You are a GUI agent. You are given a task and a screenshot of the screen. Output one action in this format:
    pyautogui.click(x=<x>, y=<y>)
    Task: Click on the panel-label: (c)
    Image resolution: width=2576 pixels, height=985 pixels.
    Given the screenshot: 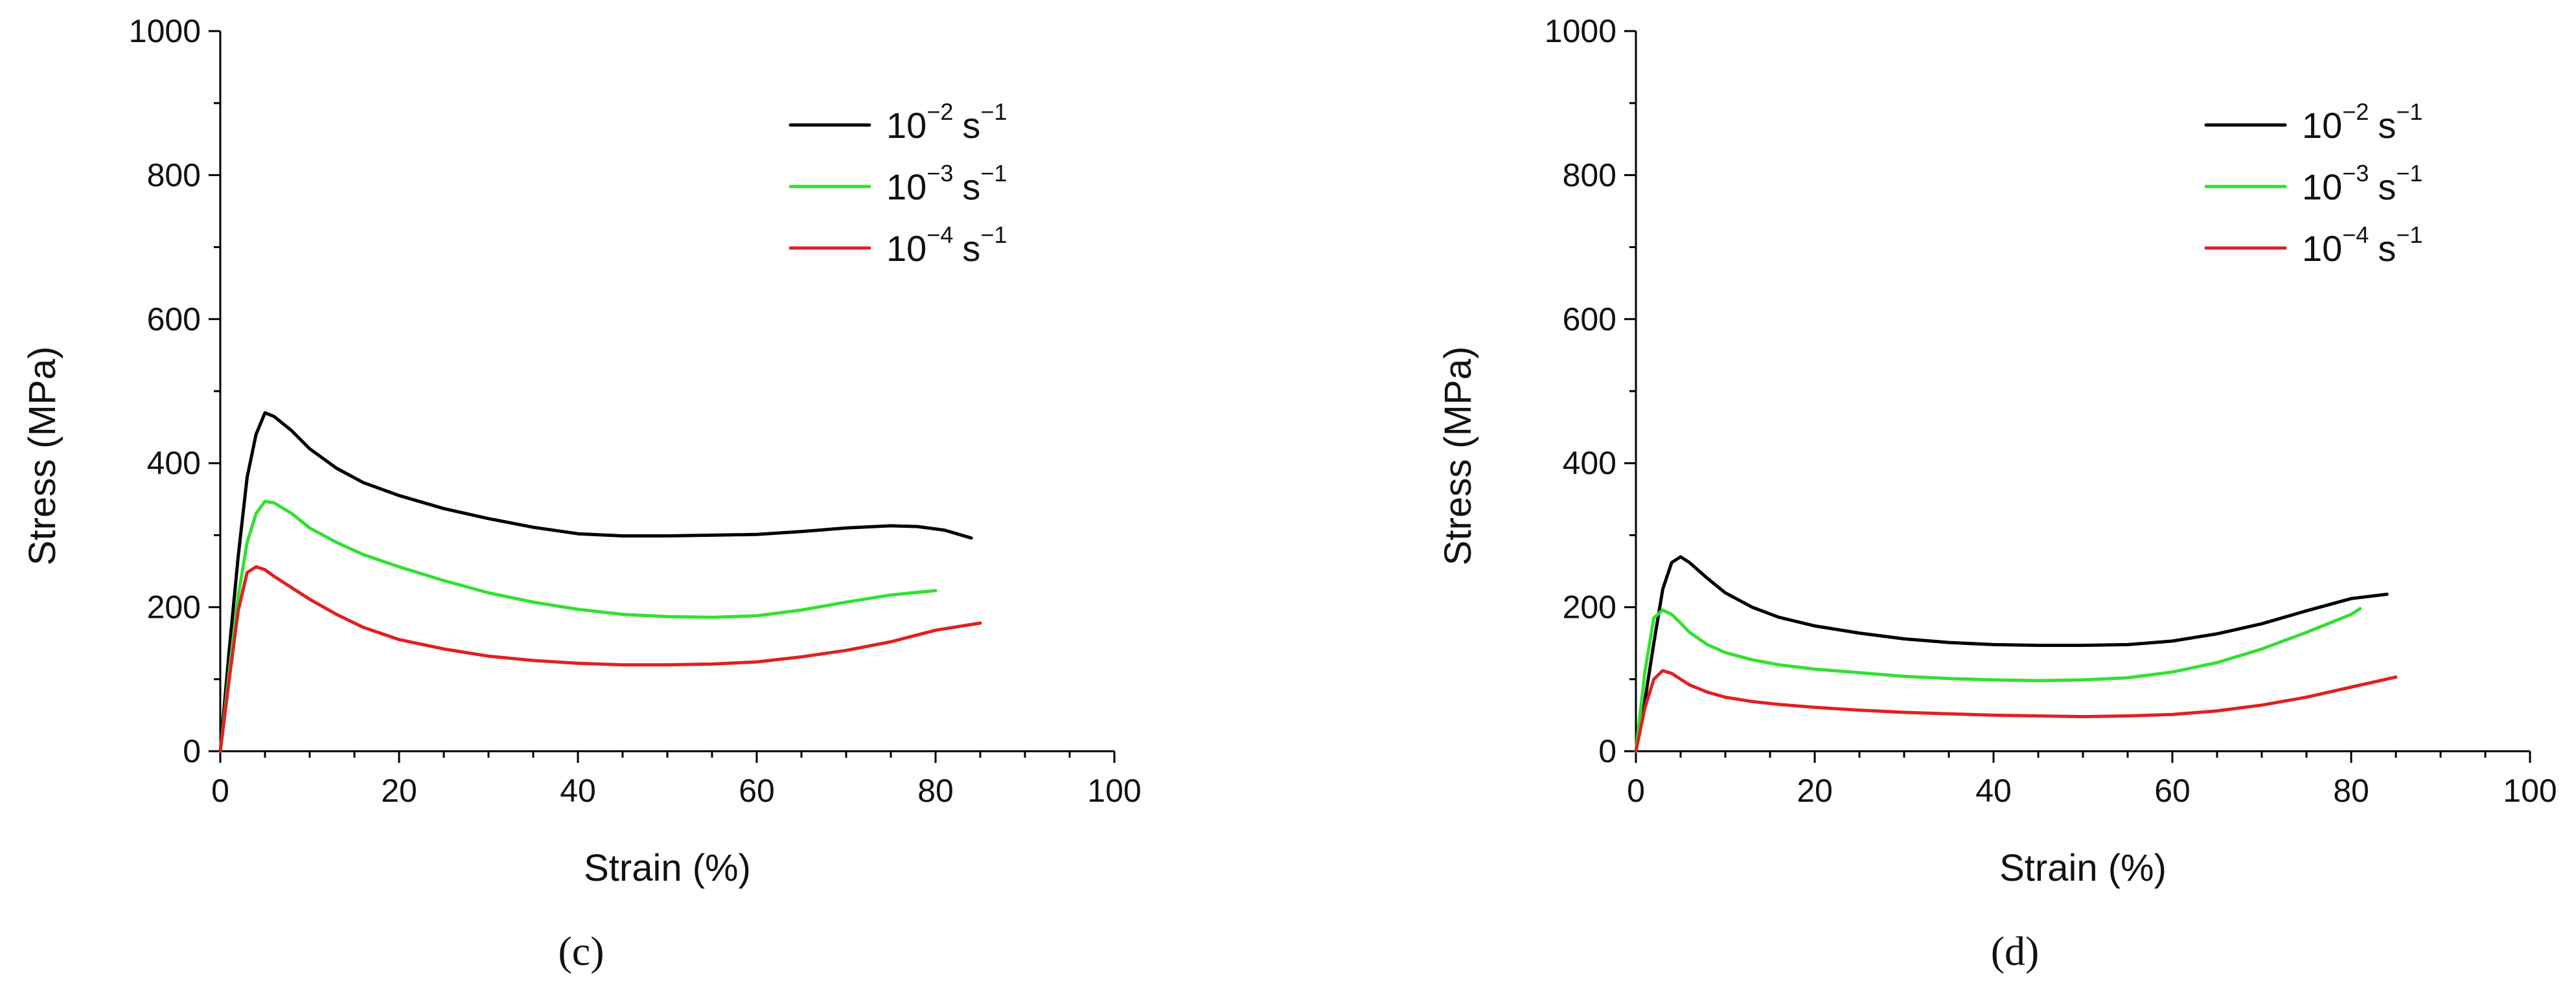 What is the action you would take?
    pyautogui.click(x=581, y=951)
    